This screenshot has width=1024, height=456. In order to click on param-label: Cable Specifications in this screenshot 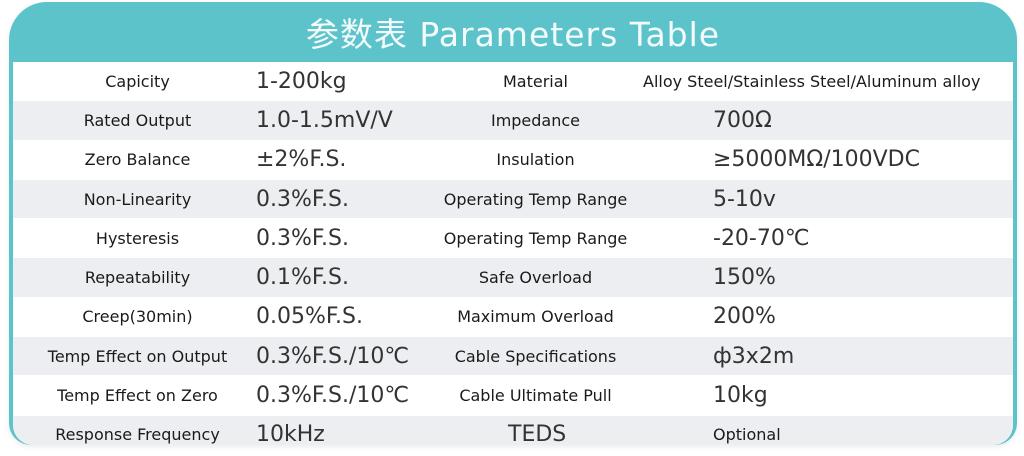, I will do `click(535, 356)`.